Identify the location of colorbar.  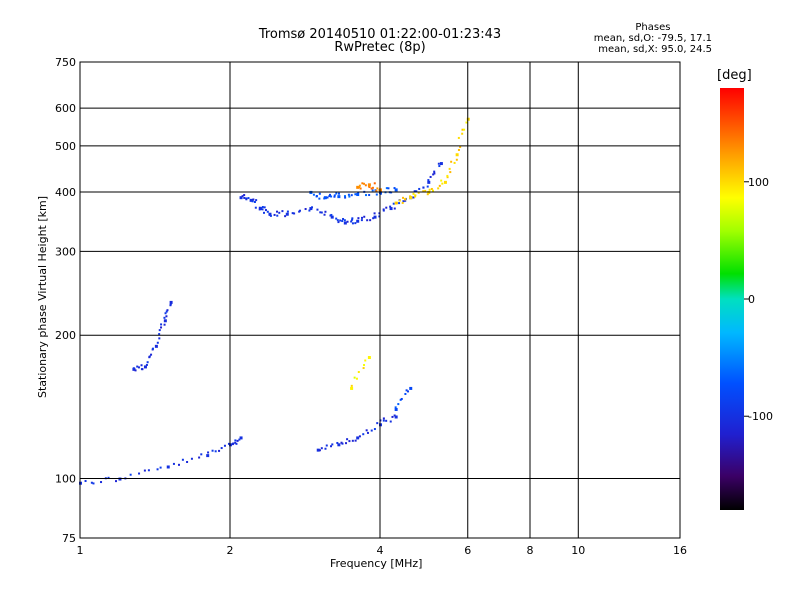
(732, 299).